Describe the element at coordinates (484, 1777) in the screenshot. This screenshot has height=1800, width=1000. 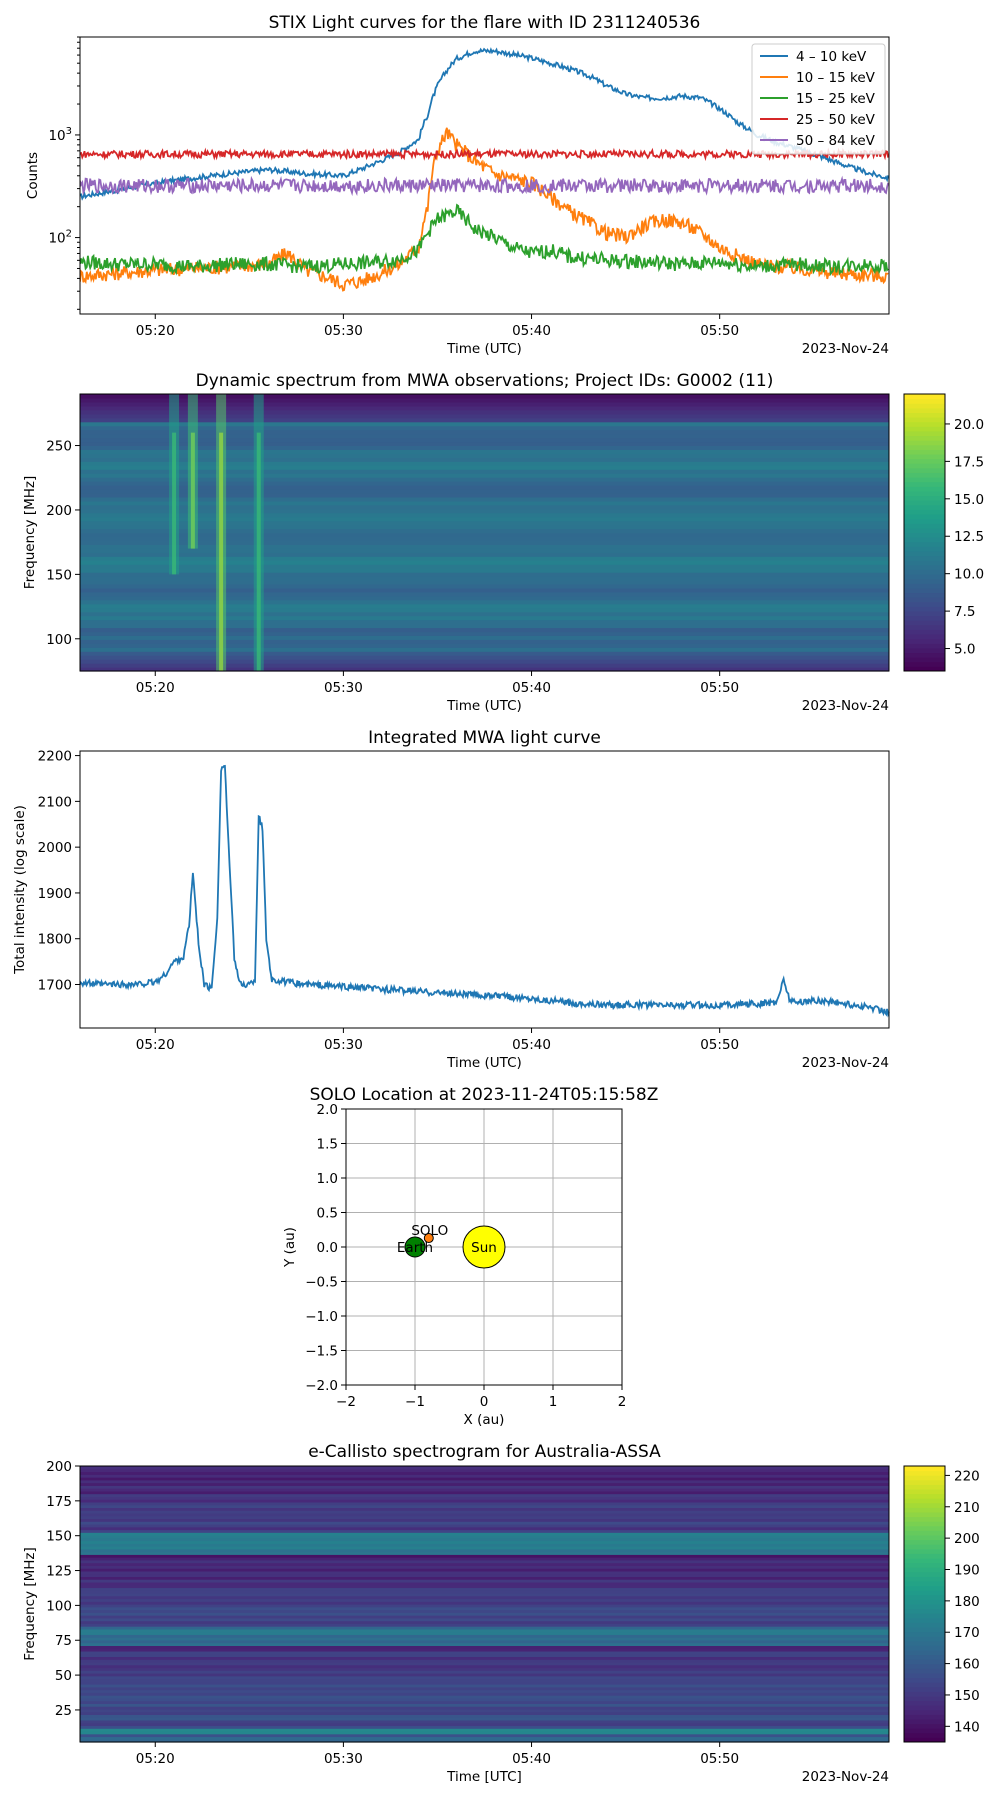
I see `x-axis-label: Time [UTC]` at that location.